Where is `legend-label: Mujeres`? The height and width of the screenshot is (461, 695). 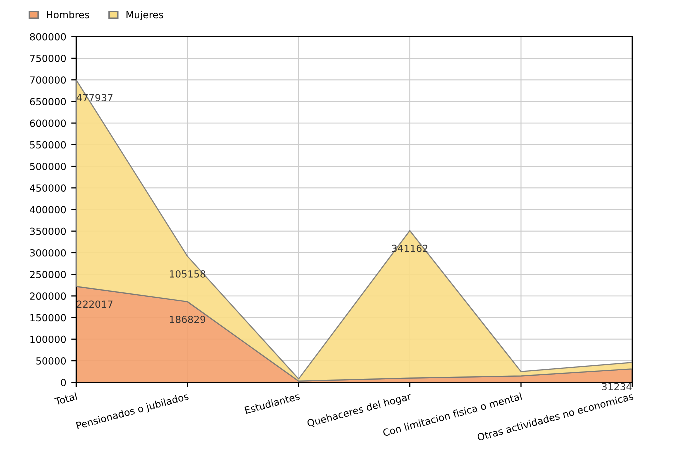 legend-label: Mujeres is located at coordinates (145, 15).